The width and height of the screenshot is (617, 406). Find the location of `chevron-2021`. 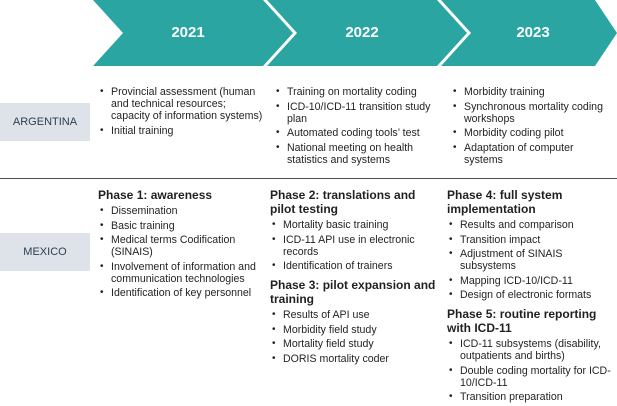

chevron-2021 is located at coordinates (193, 33).